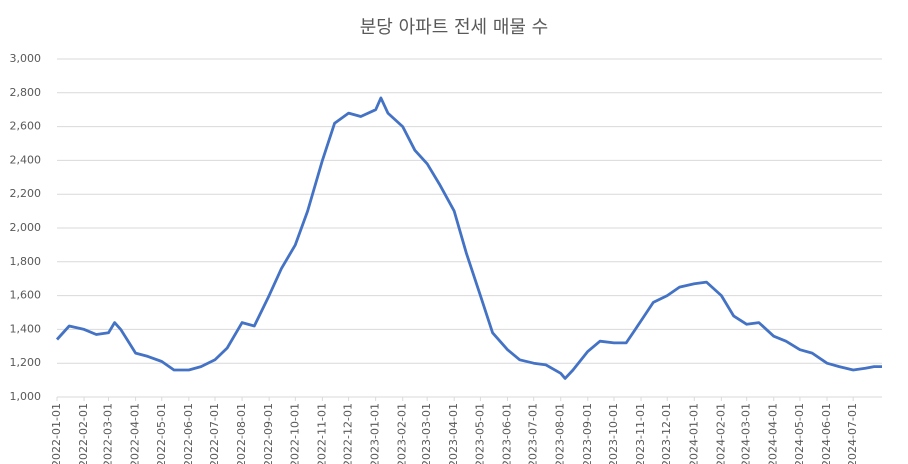 This screenshot has height=464, width=908. I want to click on x-tick-label: 2023-03-01, so click(426, 433).